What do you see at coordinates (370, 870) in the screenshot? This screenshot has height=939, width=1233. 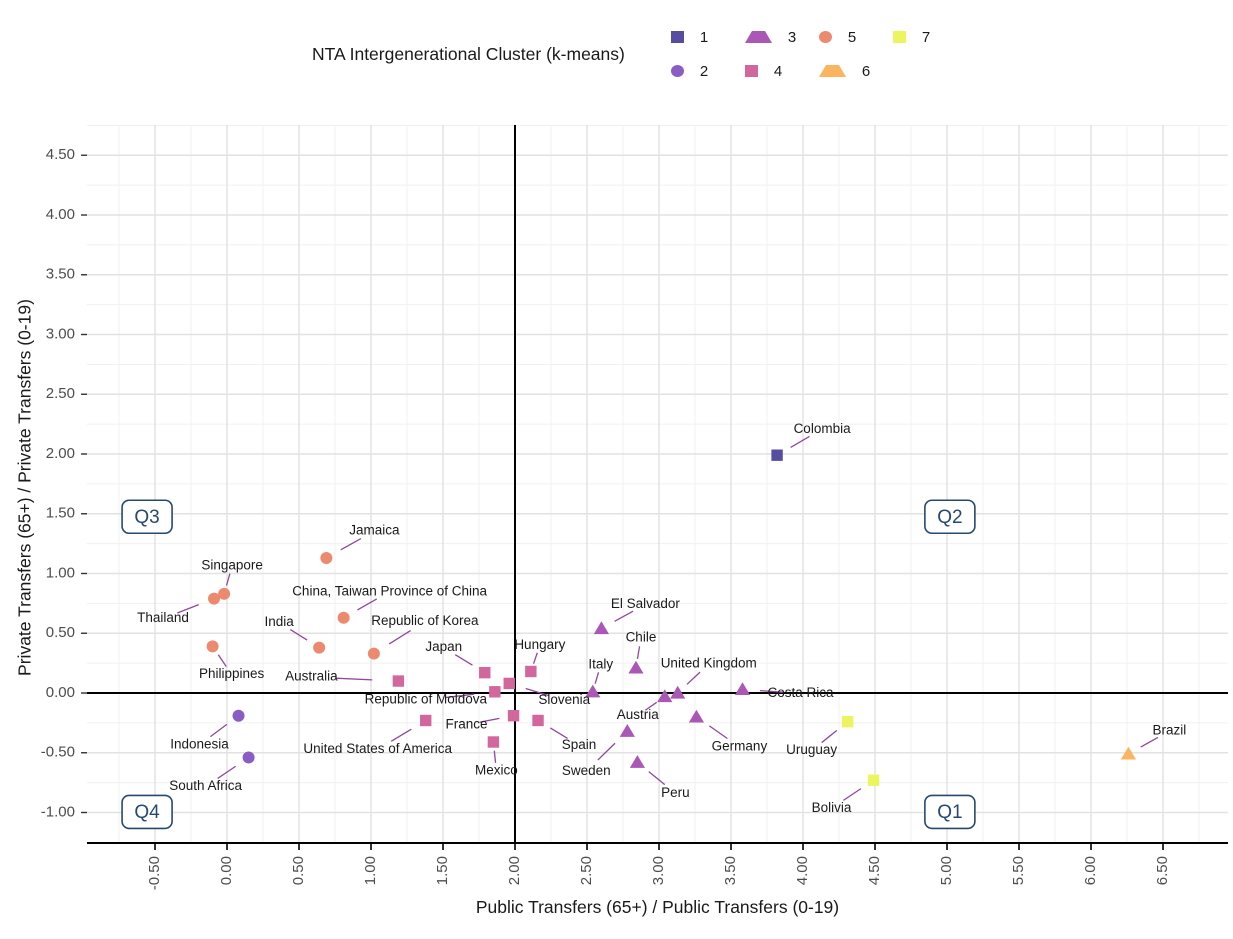 I see `x-tick-label: 1.00` at bounding box center [370, 870].